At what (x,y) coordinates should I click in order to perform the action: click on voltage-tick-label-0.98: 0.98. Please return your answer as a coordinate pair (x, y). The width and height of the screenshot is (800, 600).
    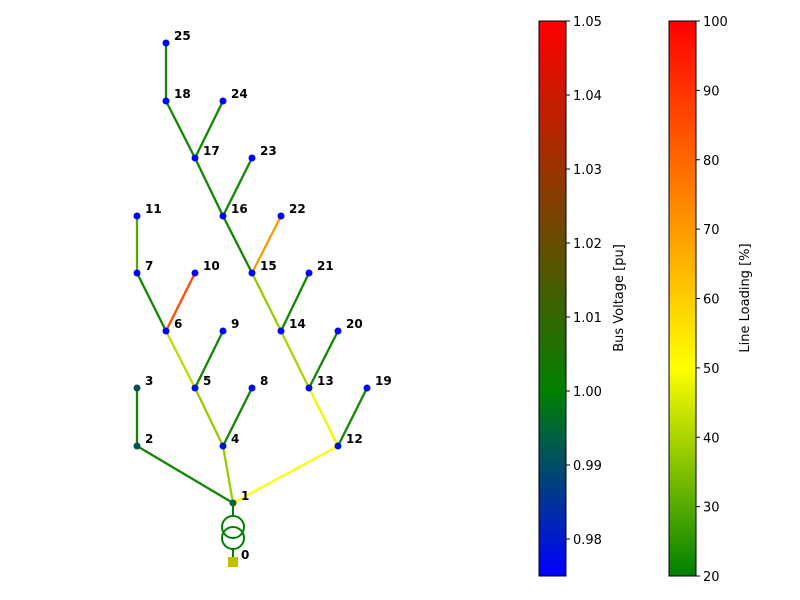
    Looking at the image, I should click on (587, 540).